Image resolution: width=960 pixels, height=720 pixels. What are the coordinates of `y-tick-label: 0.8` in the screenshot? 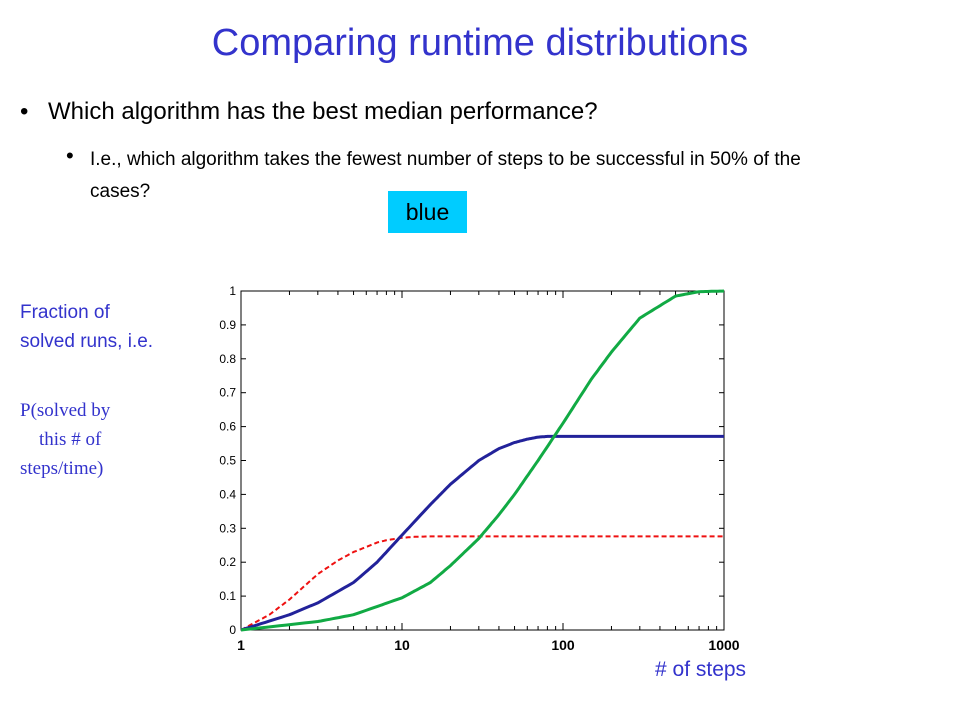 It's located at (227, 359).